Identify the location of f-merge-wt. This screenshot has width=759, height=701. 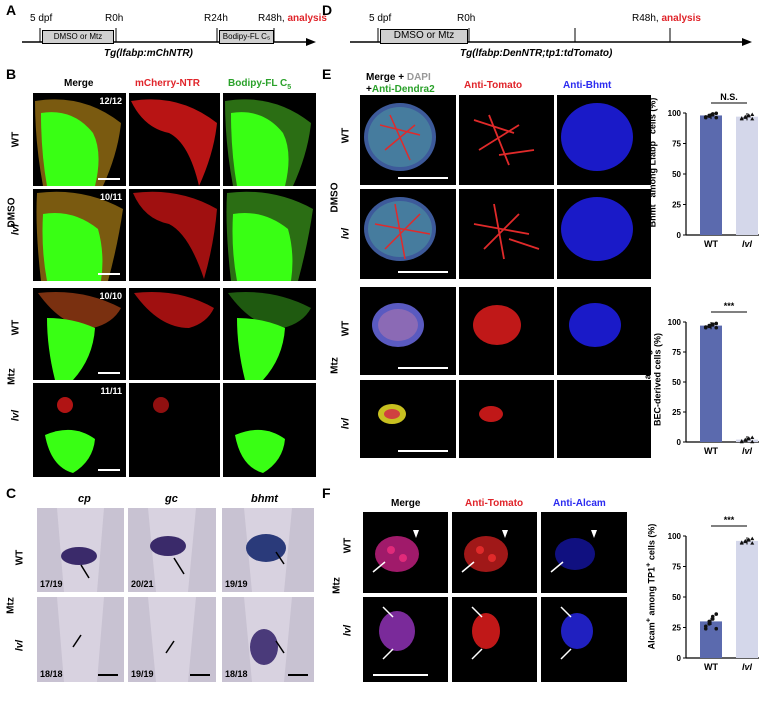
(405, 552).